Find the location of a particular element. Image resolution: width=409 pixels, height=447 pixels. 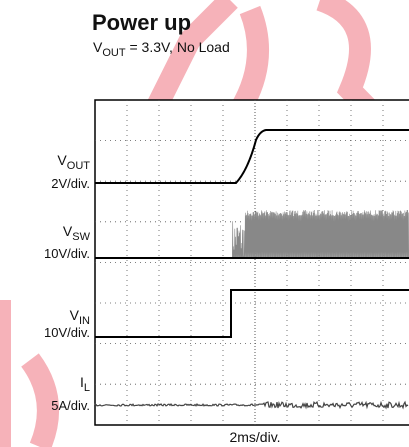

vsw-trace is located at coordinates (252, 234).